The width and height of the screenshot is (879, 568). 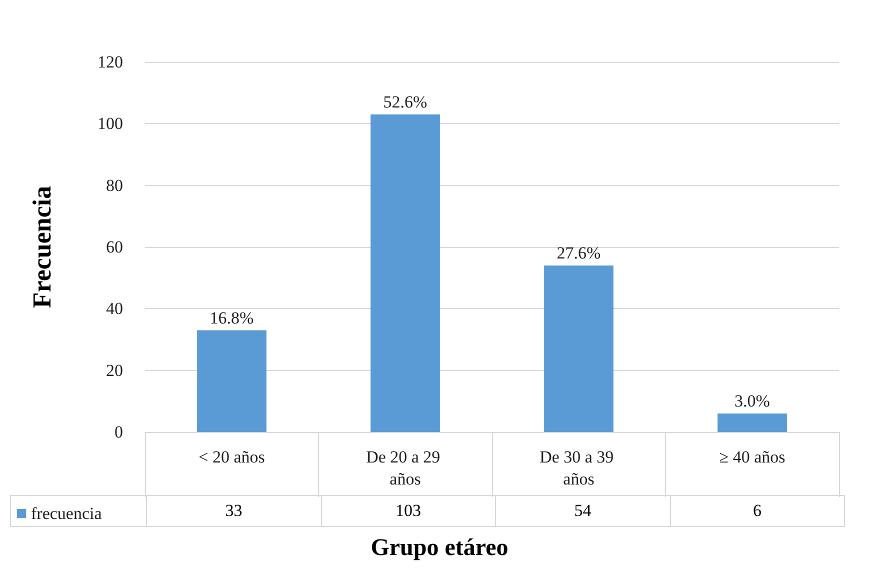 I want to click on y-tick-label: 80, so click(x=114, y=185).